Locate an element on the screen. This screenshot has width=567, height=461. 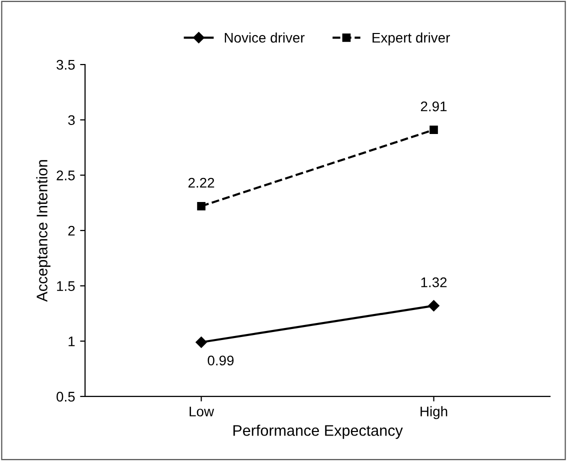
legend-label: Novice driver is located at coordinates (264, 37).